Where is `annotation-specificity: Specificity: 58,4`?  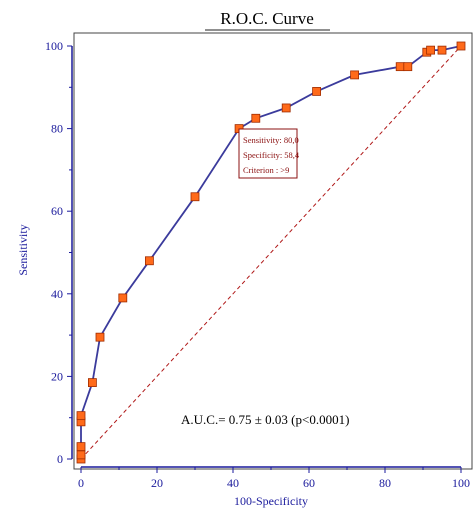 annotation-specificity: Specificity: 58,4 is located at coordinates (271, 155).